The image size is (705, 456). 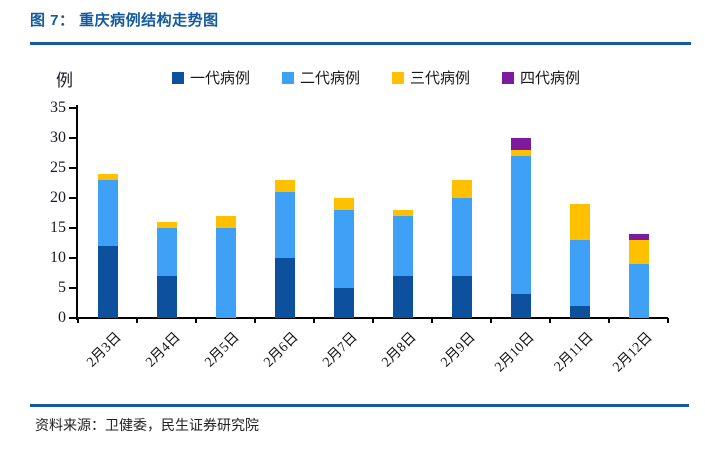 What do you see at coordinates (147, 425) in the screenshot?
I see `source-note: 资料来源：卫健委，民生证券研究院` at bounding box center [147, 425].